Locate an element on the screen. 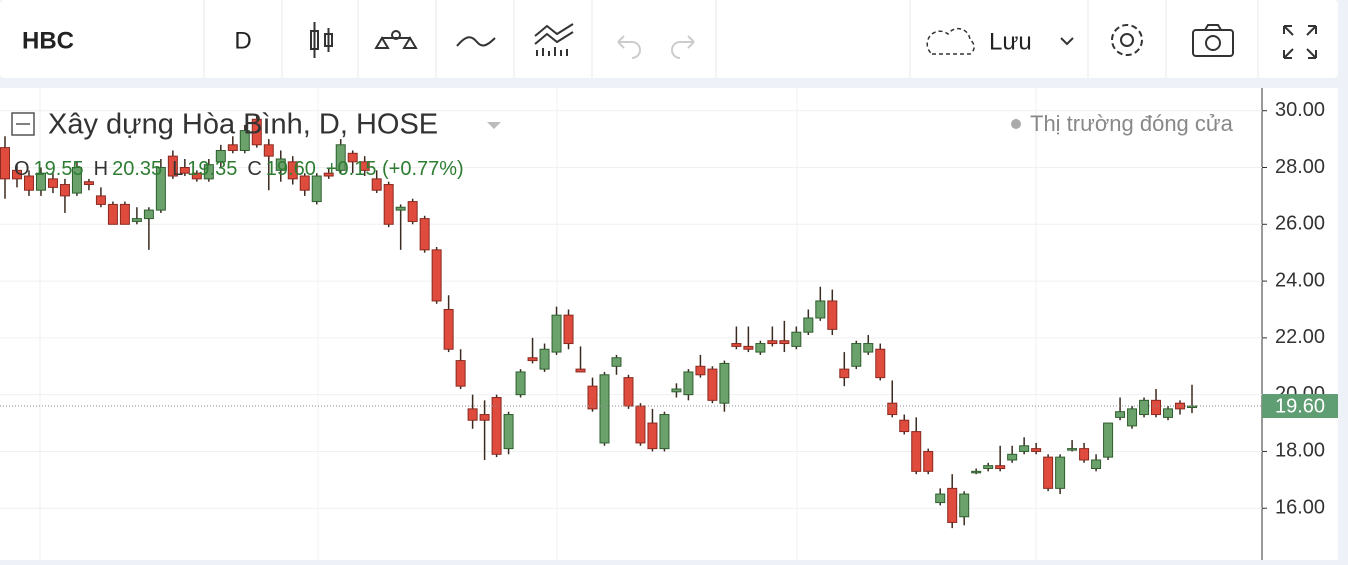 The width and height of the screenshot is (1348, 565). y-tick-label: 18.00 is located at coordinates (1300, 451).